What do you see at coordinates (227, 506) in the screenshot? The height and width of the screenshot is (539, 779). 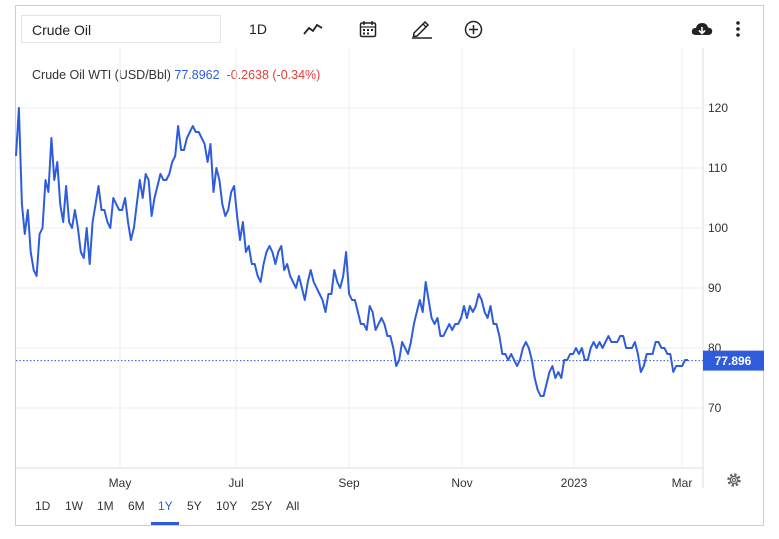 I see `period-10y: 10Y` at bounding box center [227, 506].